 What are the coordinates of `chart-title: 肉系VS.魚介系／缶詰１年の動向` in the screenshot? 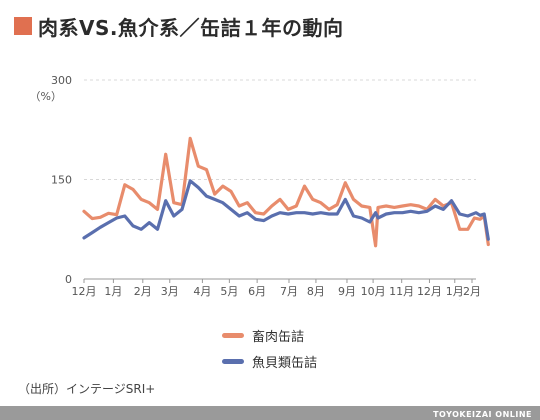 It's located at (191, 27).